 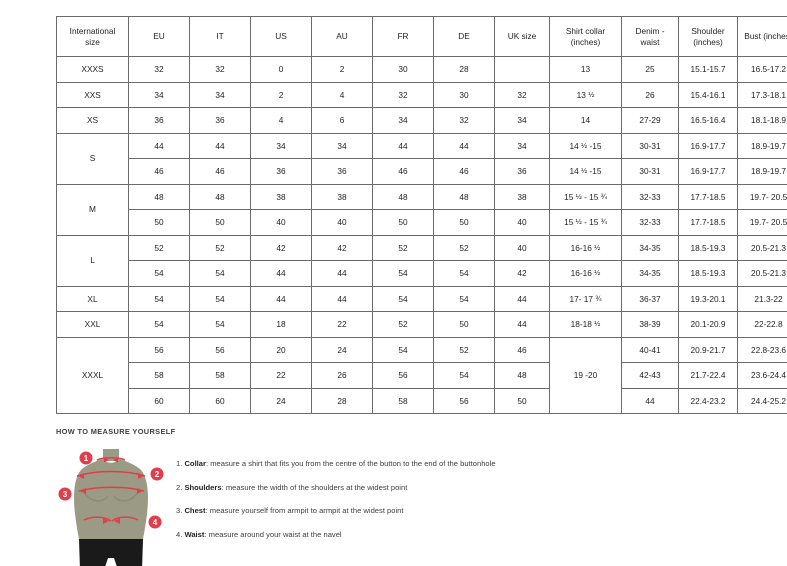 I want to click on cell-fr: 52, so click(x=403, y=247).